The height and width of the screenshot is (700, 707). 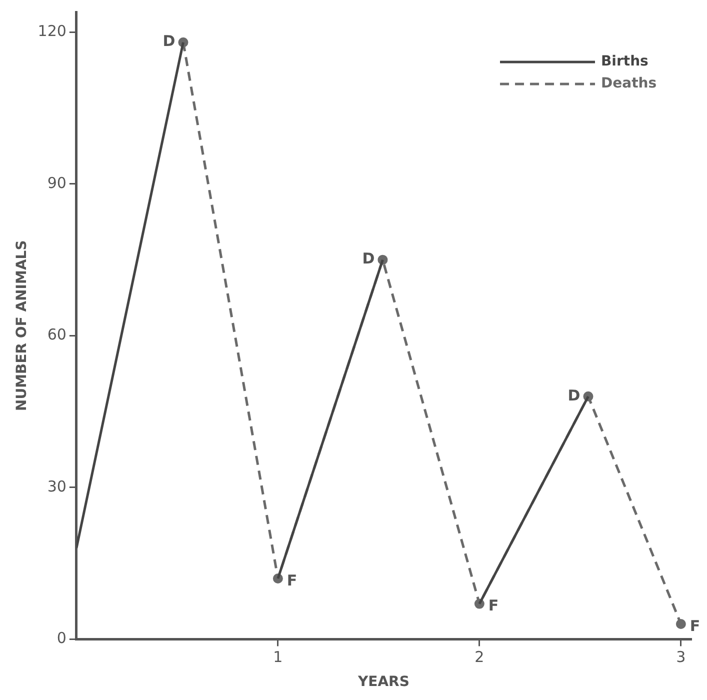 What do you see at coordinates (56, 486) in the screenshot?
I see `y-tick-label: 30` at bounding box center [56, 486].